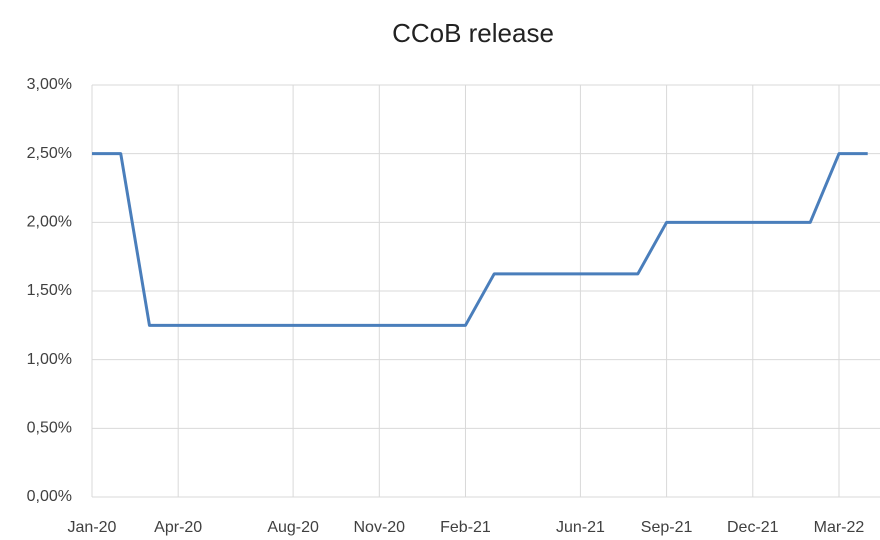  What do you see at coordinates (380, 527) in the screenshot?
I see `x-tick-label: Nov-20` at bounding box center [380, 527].